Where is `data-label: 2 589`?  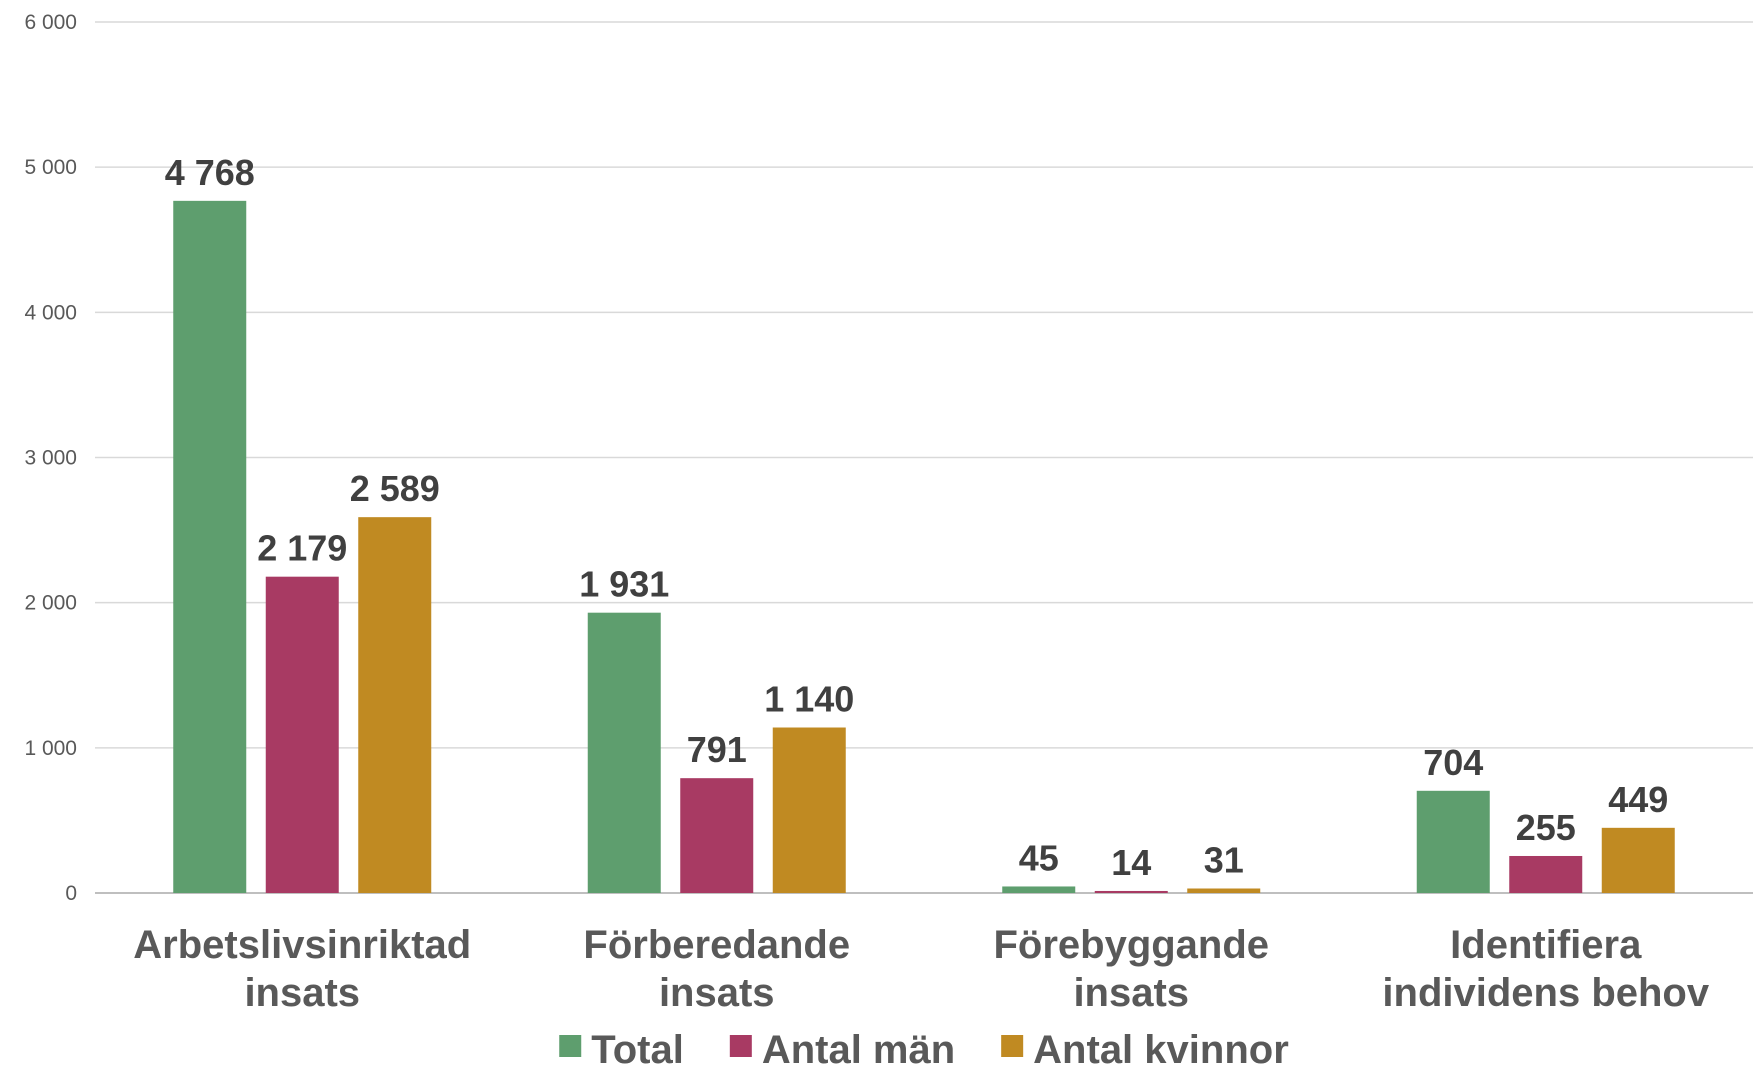 data-label: 2 589 is located at coordinates (395, 488).